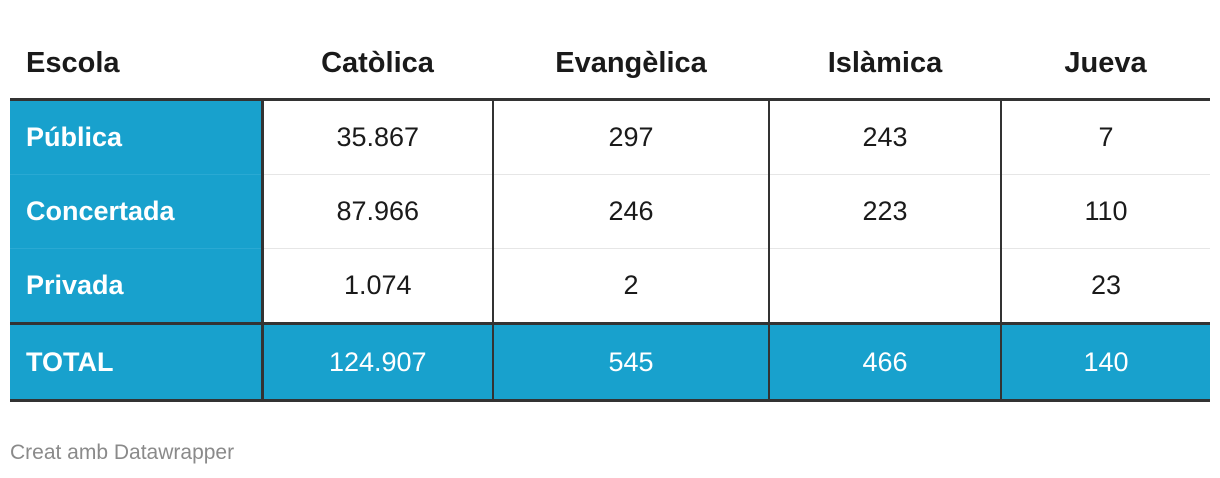  Describe the element at coordinates (1105, 64) in the screenshot. I see `column-header-jueva: Jueva` at that location.